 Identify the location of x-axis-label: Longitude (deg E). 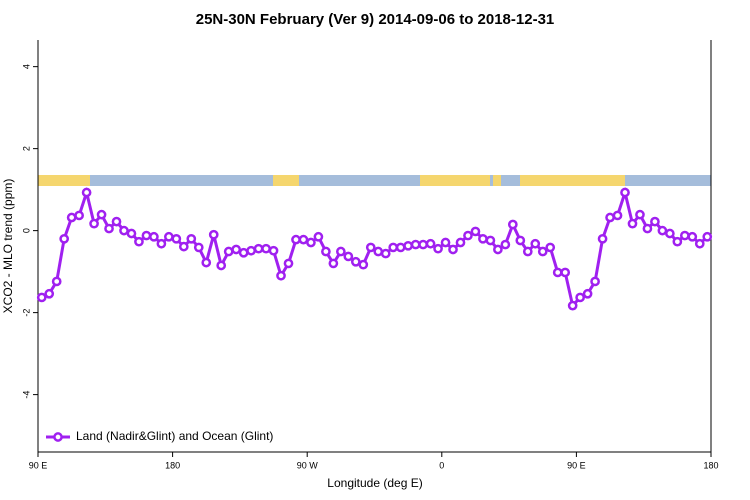
(374, 483).